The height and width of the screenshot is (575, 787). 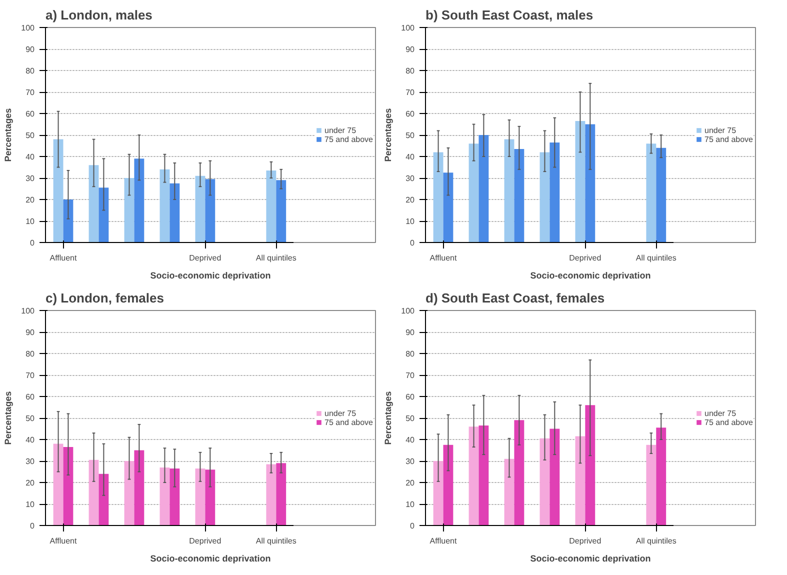 I want to click on x-tick-label: Affluent, so click(x=444, y=541).